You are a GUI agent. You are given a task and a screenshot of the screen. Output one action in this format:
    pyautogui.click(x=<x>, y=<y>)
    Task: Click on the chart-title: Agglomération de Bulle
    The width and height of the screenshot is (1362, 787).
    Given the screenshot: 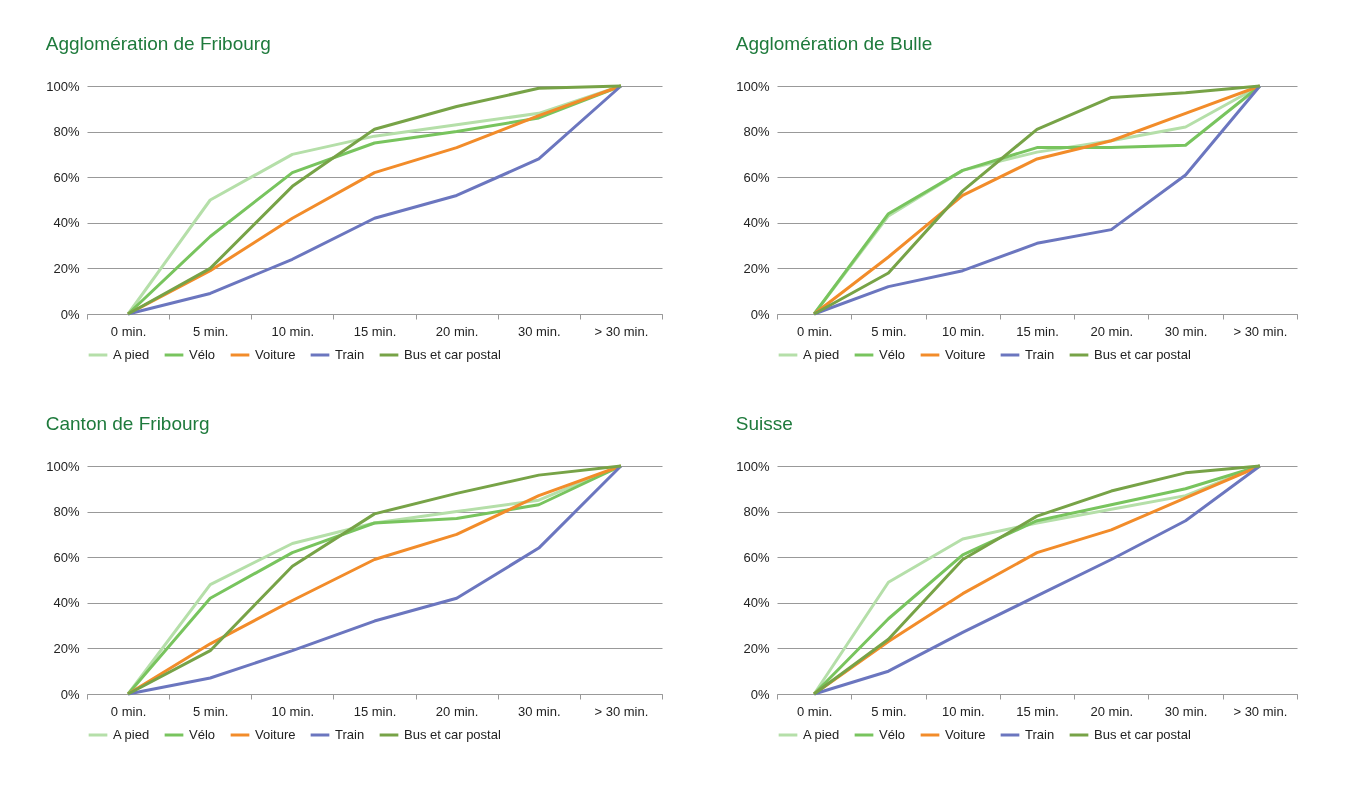 What is the action you would take?
    pyautogui.click(x=834, y=43)
    